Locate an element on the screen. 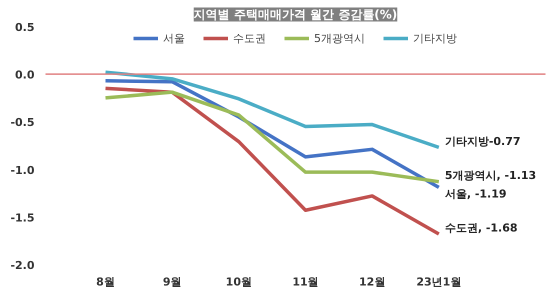 This screenshot has width=550, height=291. legend-label: 5개광역시 is located at coordinates (339, 38).